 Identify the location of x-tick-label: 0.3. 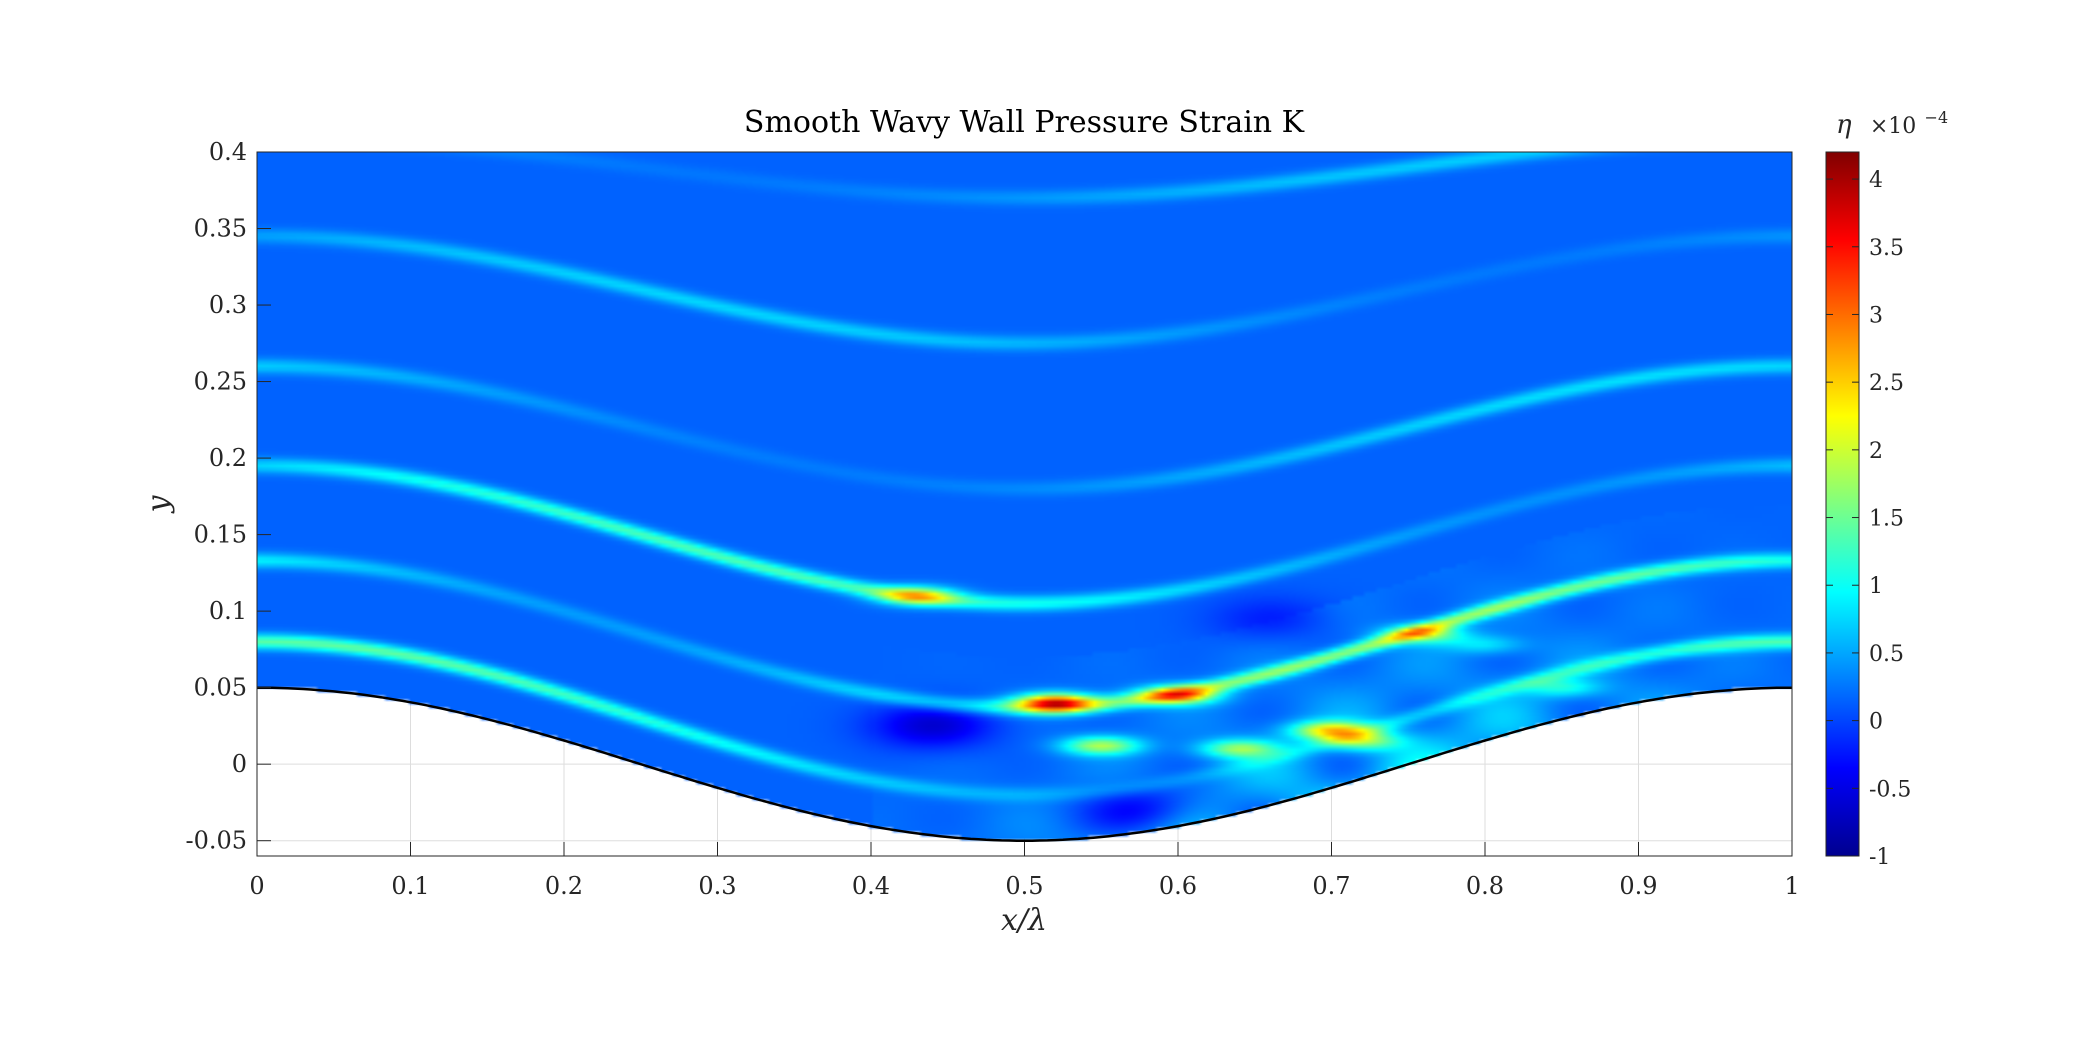
(717, 886).